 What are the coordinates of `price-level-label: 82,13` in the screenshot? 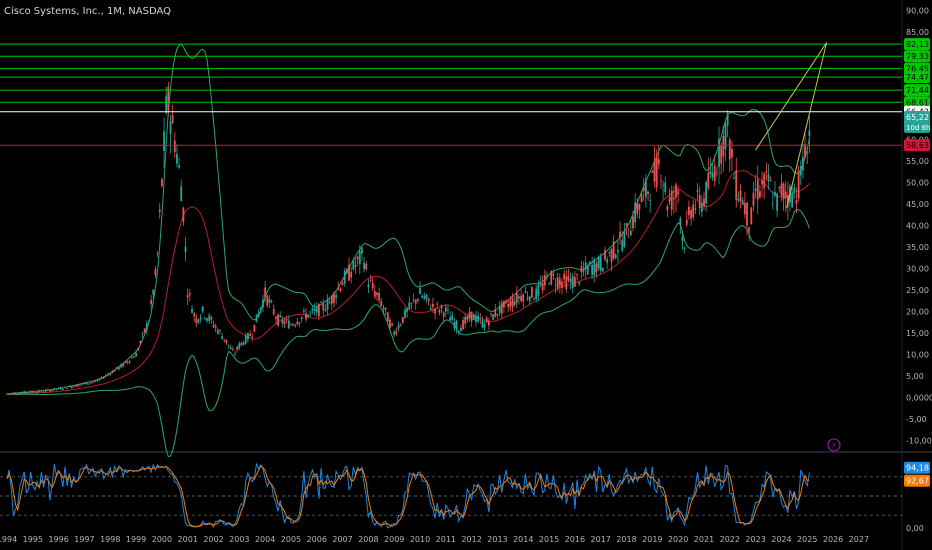 It's located at (917, 44).